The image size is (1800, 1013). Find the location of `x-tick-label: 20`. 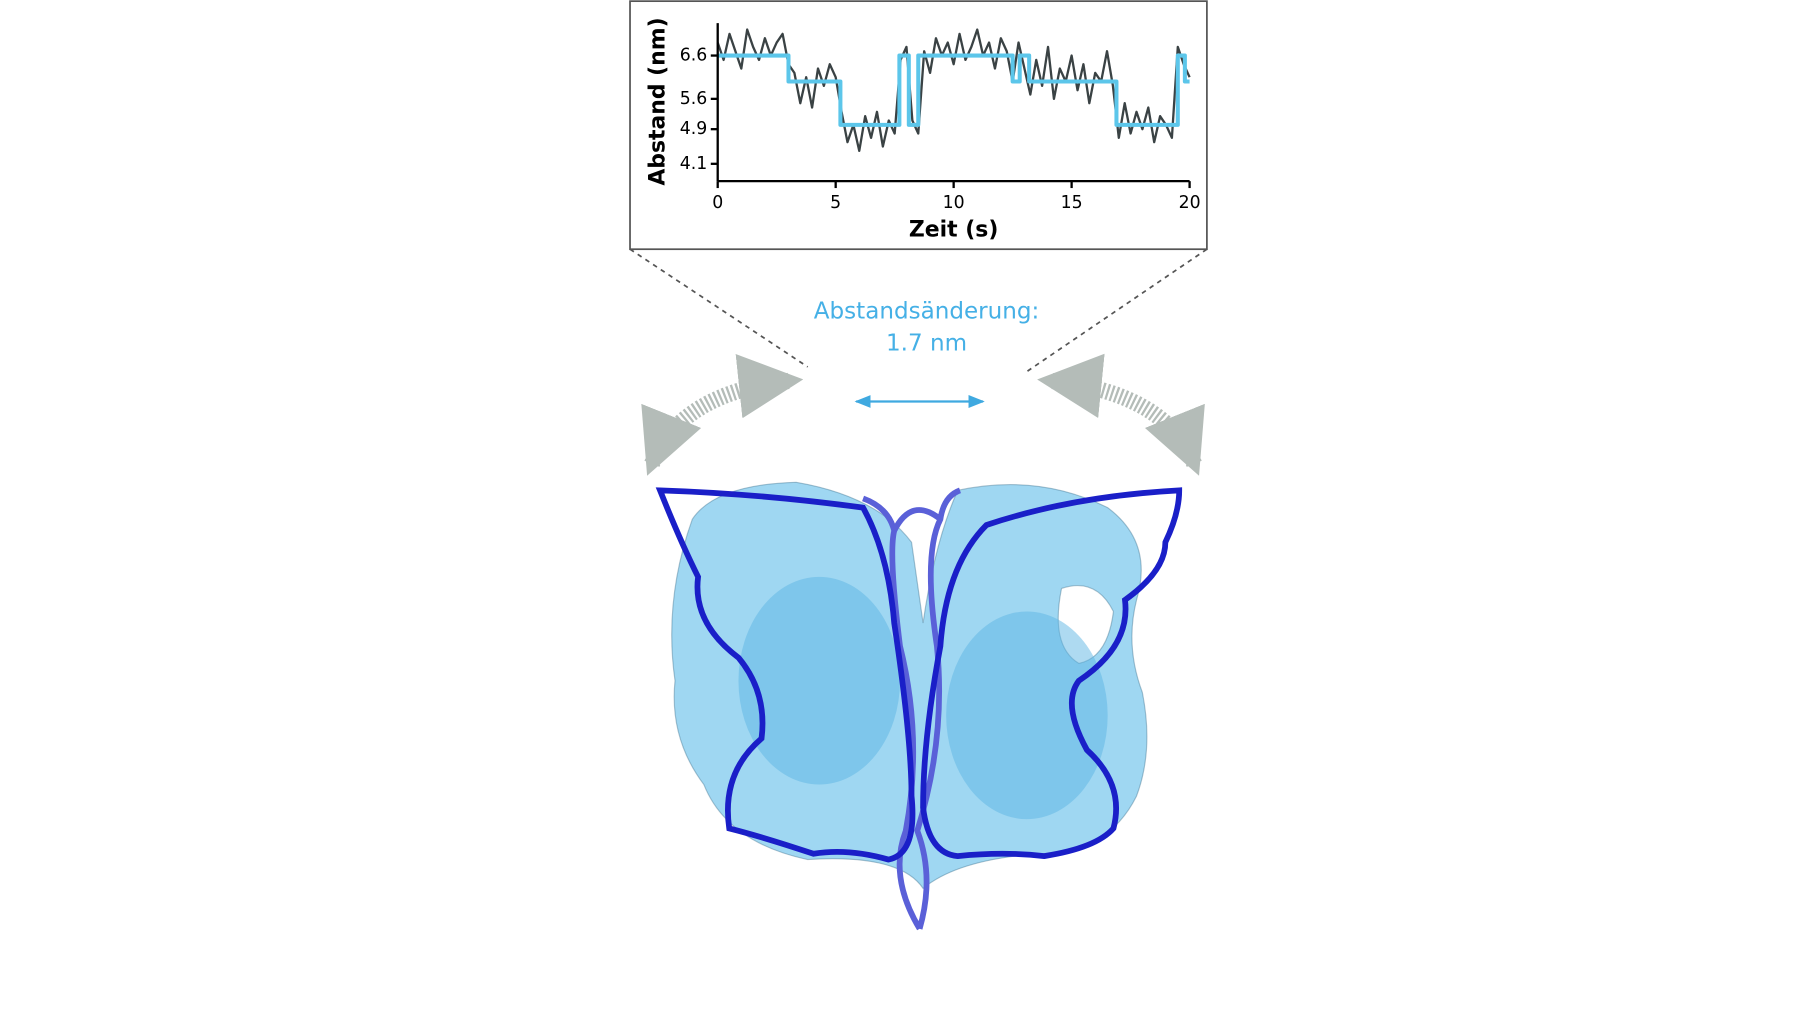

x-tick-label: 20 is located at coordinates (1190, 203).